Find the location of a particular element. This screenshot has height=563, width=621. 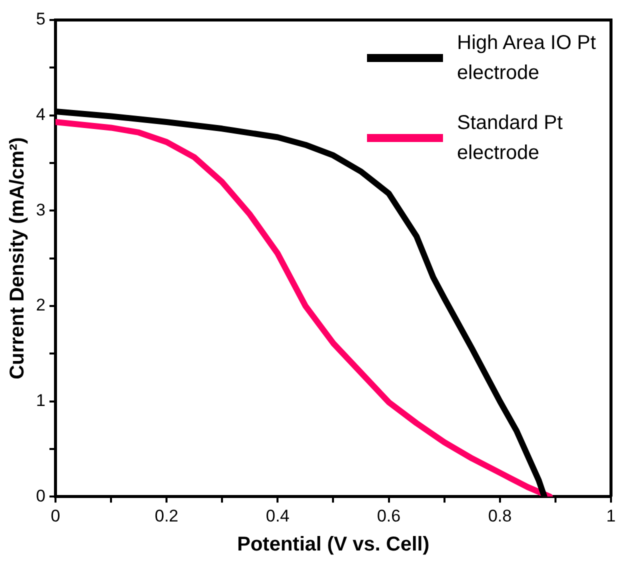

x-tick-label: 0.8 is located at coordinates (500, 516).